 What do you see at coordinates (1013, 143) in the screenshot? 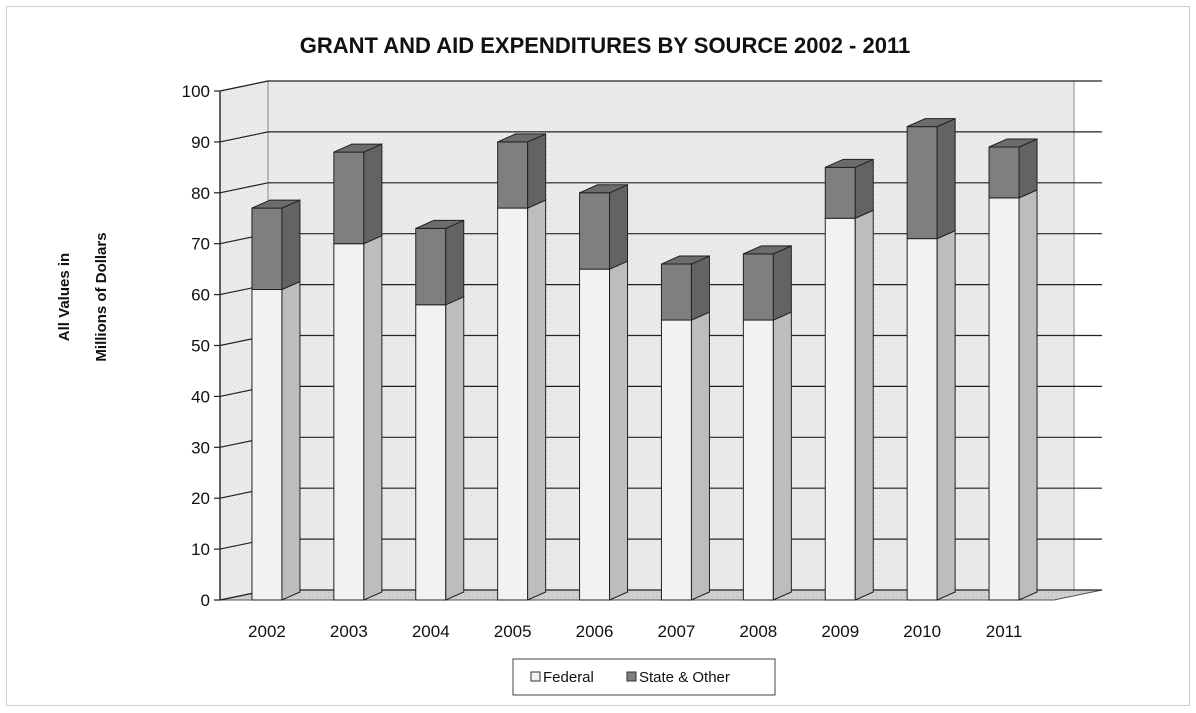
I see `bar-2011-top` at bounding box center [1013, 143].